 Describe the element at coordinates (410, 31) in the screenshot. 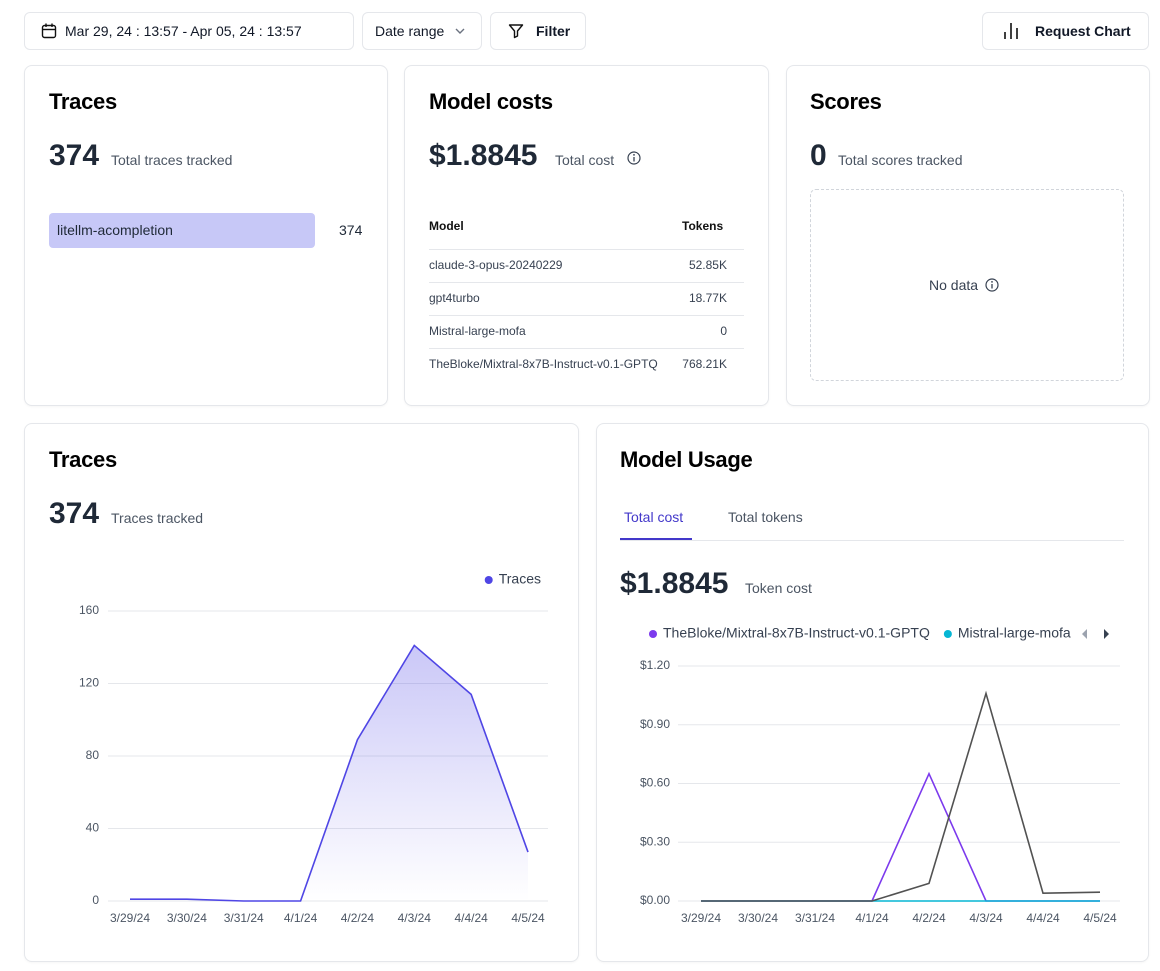

I see `preset-text: Date range` at that location.